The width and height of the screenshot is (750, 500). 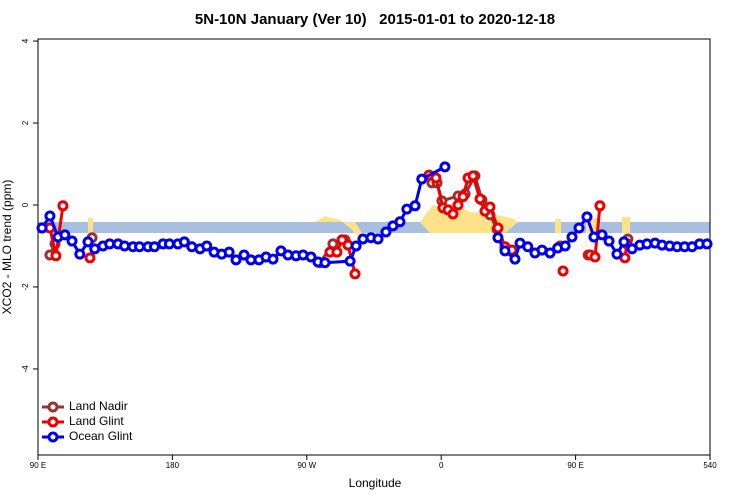 What do you see at coordinates (7, 247) in the screenshot?
I see `y-axis-label: XCO2 - MLO trend (ppm)` at bounding box center [7, 247].